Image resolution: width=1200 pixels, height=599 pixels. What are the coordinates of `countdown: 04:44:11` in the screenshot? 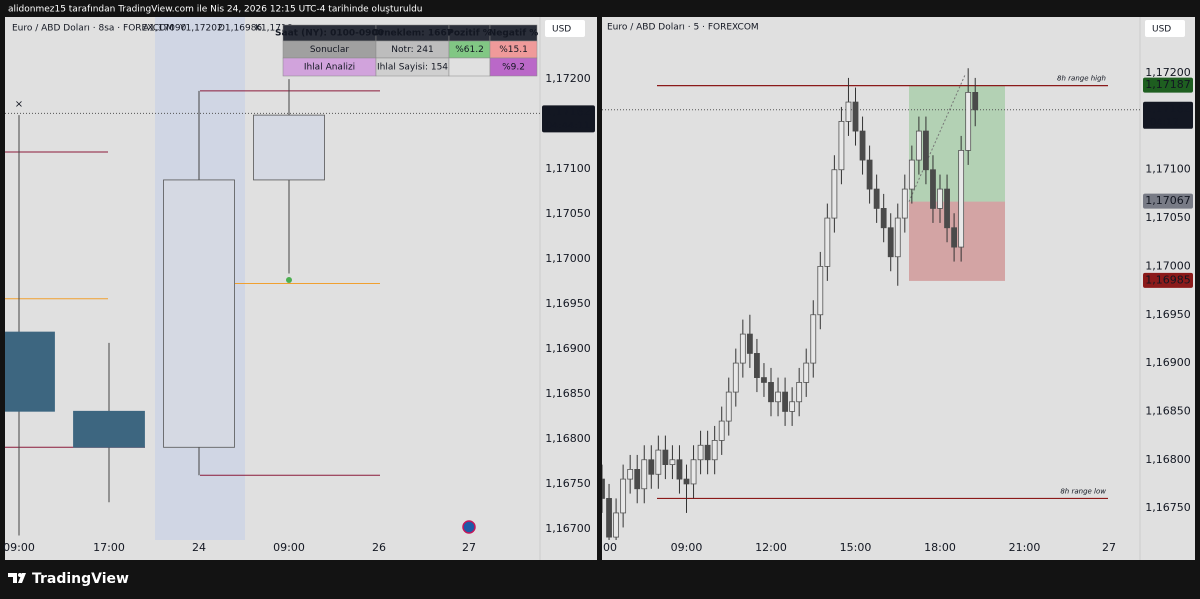 It's located at (568, 125).